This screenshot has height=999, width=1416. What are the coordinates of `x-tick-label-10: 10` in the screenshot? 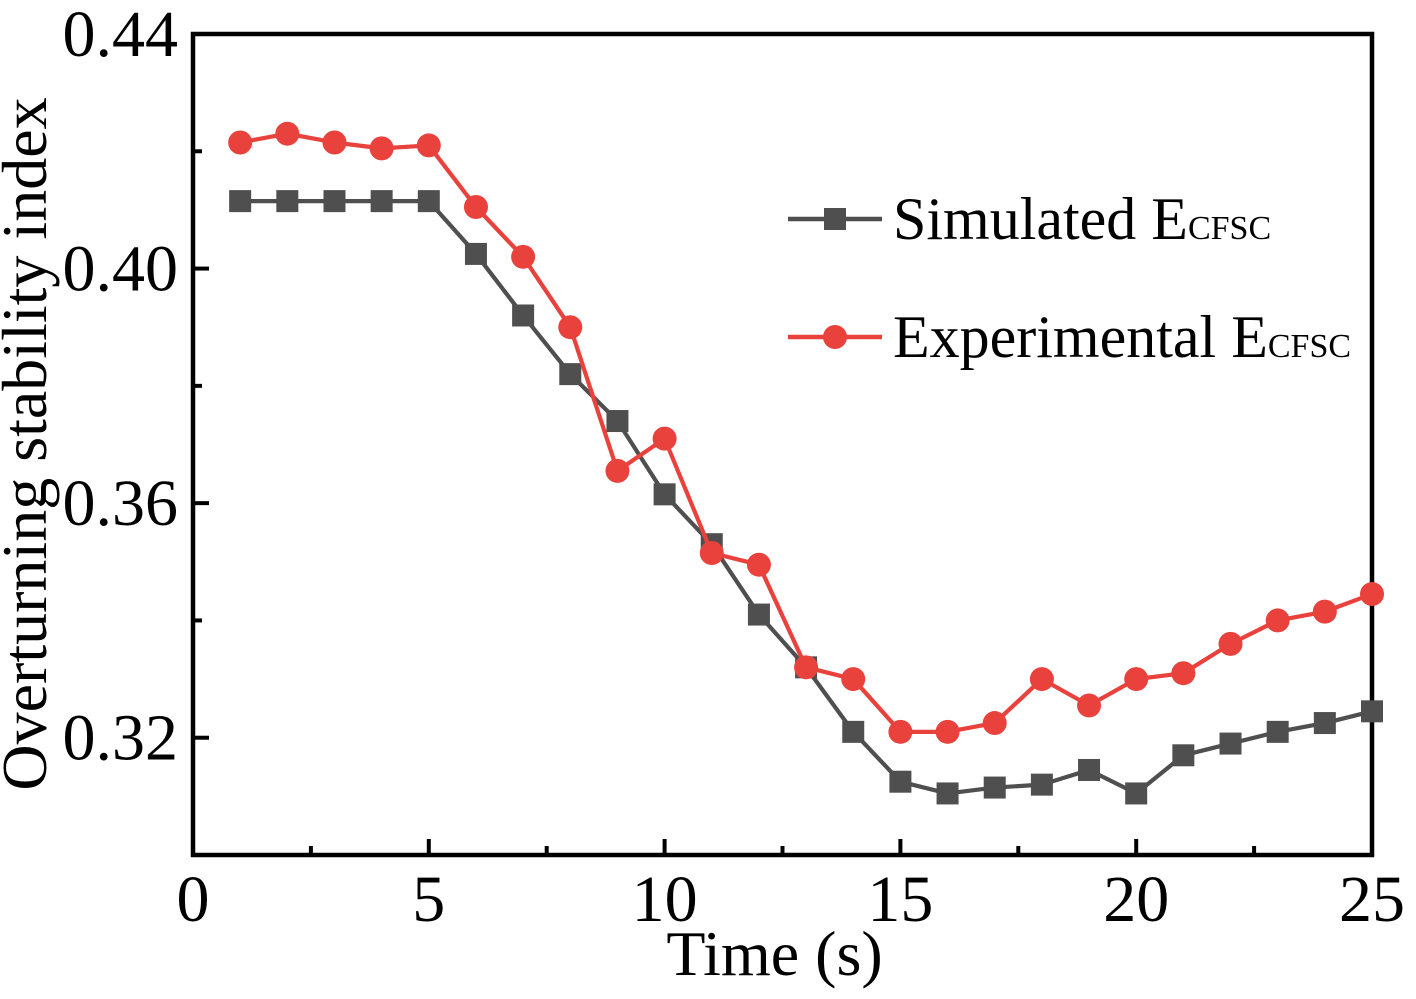 It's located at (665, 899).